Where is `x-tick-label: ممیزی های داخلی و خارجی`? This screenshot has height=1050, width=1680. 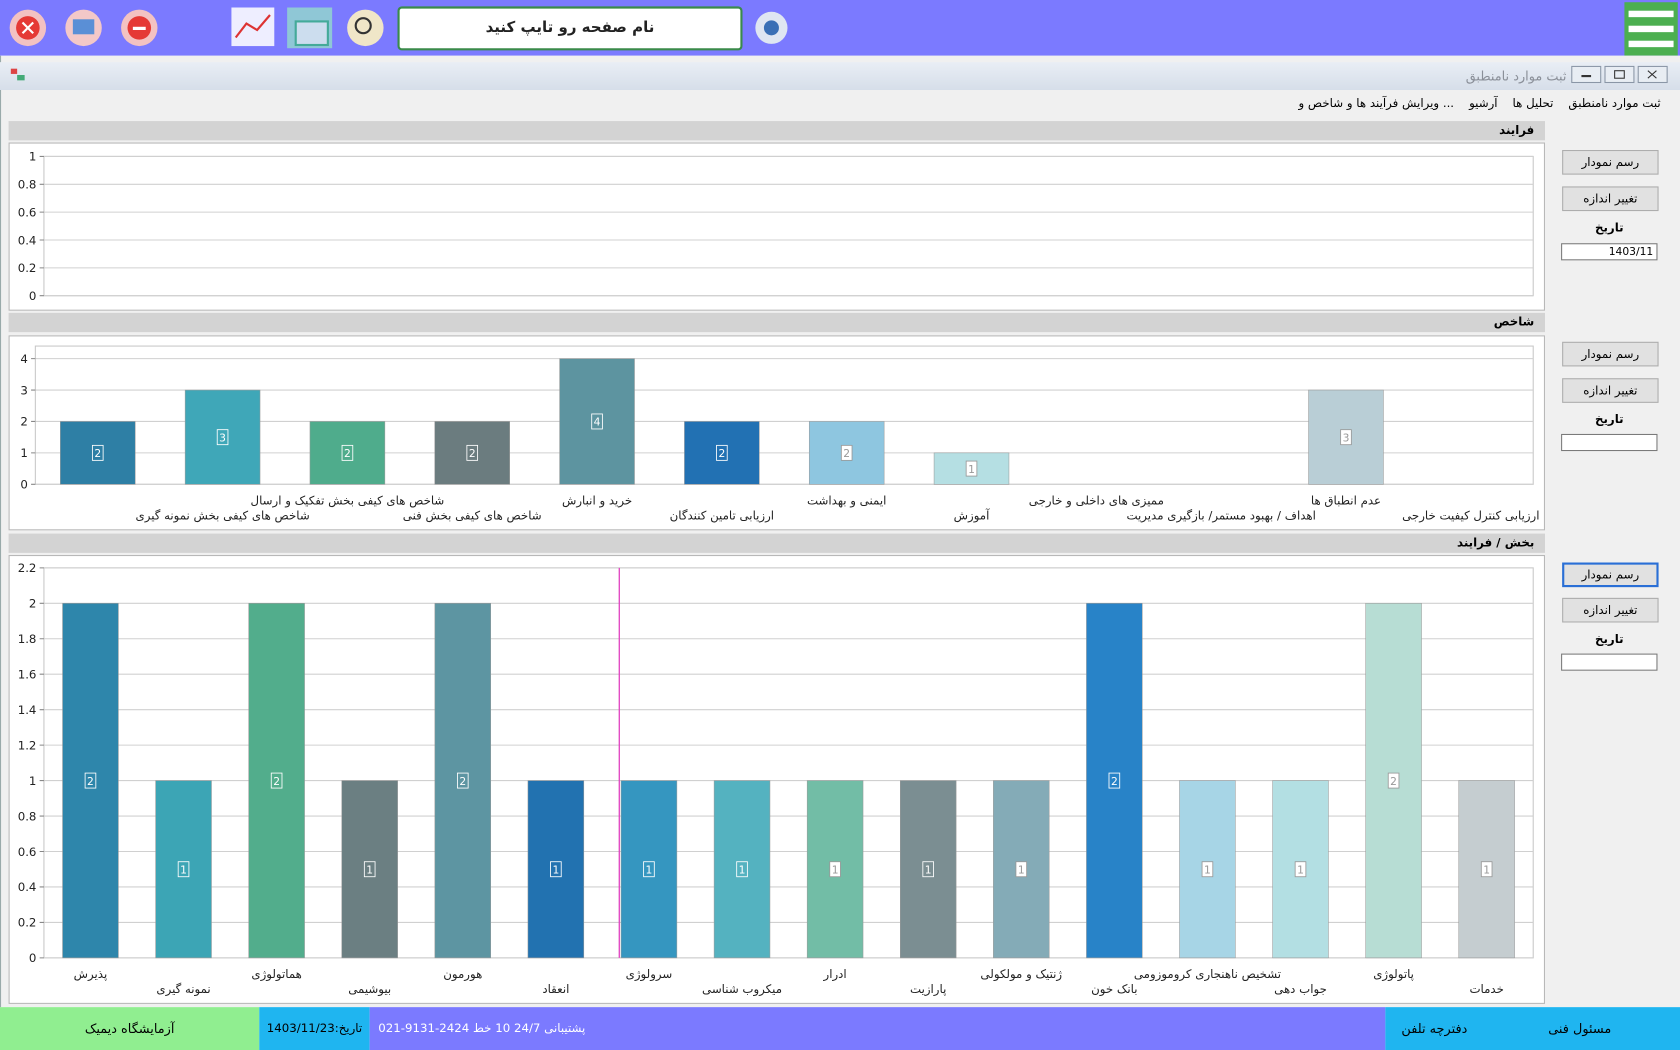
x-tick-label: ممیزی های داخلی و خارجی is located at coordinates (1096, 501).